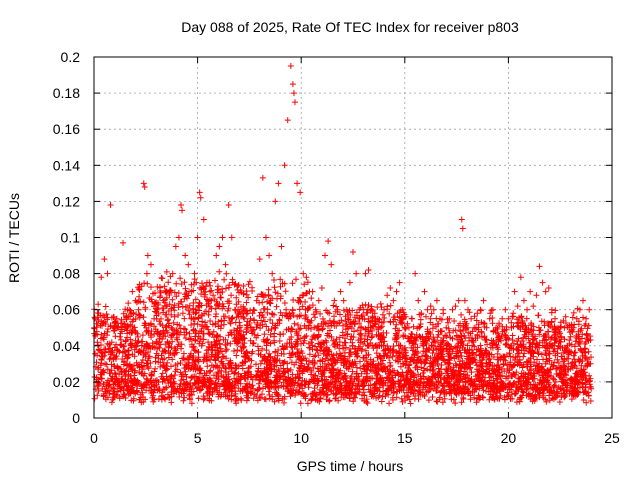  What do you see at coordinates (66, 201) in the screenshot?
I see `y-tick-label: 0.12` at bounding box center [66, 201].